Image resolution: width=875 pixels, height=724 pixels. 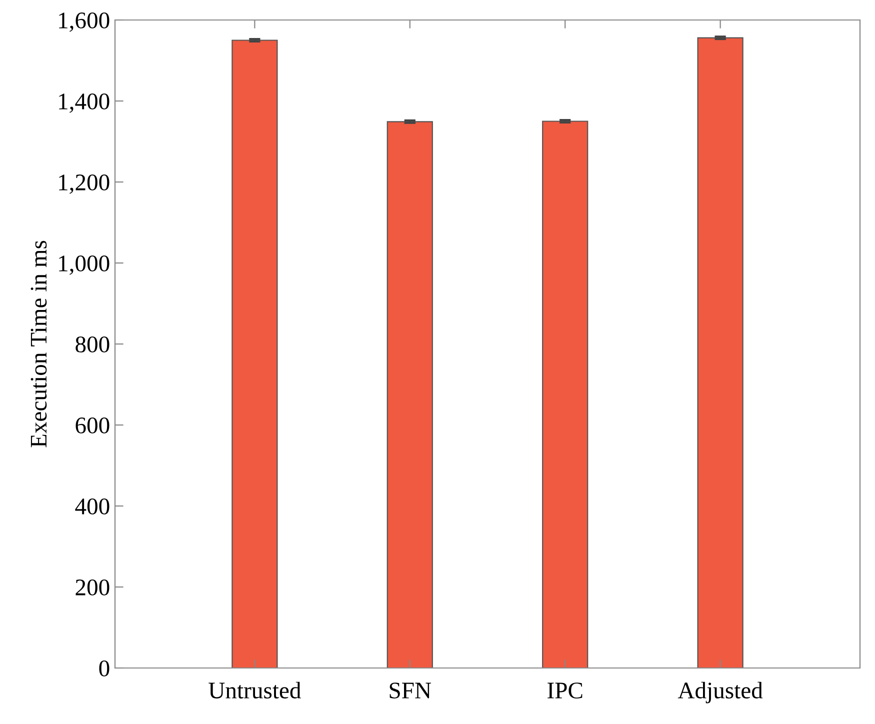 I want to click on x-tick-label: Adjusted, so click(x=720, y=693).